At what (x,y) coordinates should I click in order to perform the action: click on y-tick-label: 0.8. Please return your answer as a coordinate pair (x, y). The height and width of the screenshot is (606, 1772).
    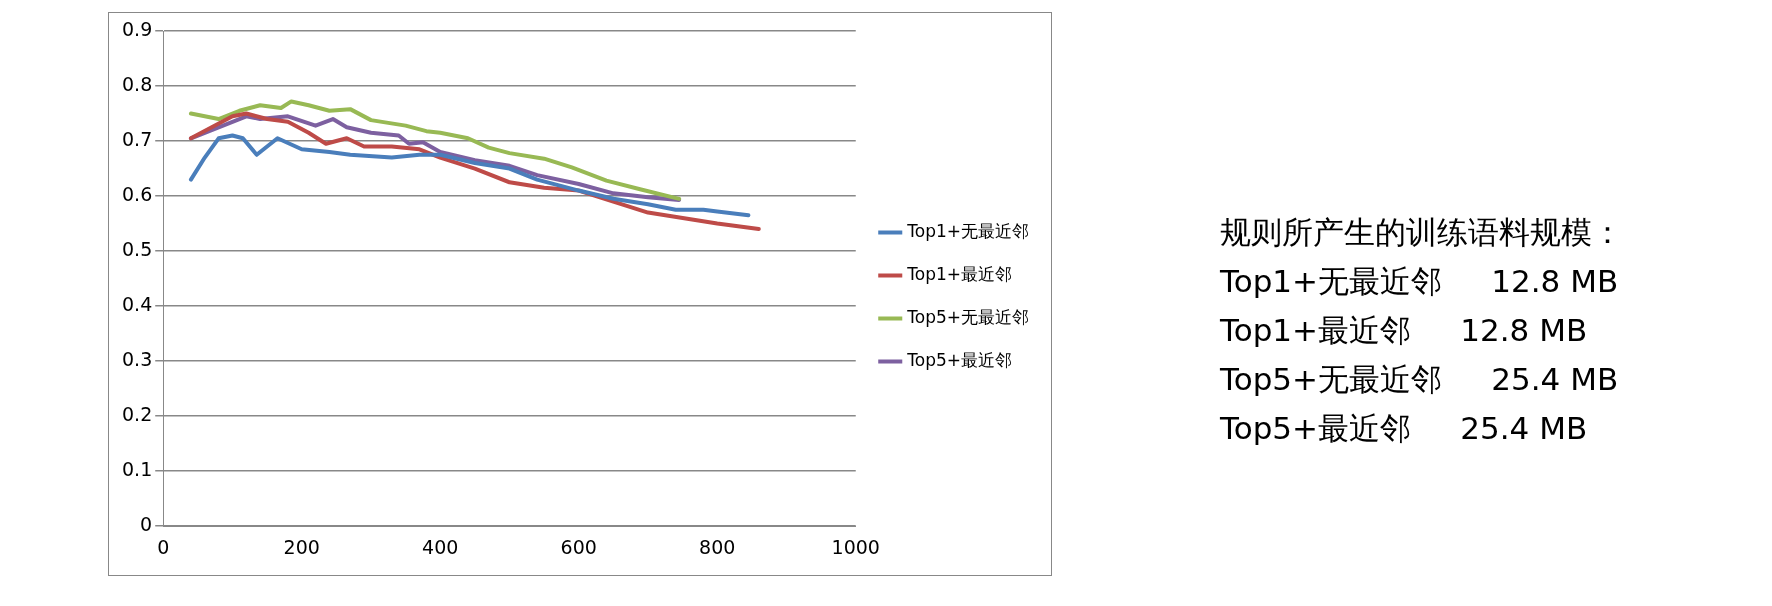
    Looking at the image, I should click on (137, 83).